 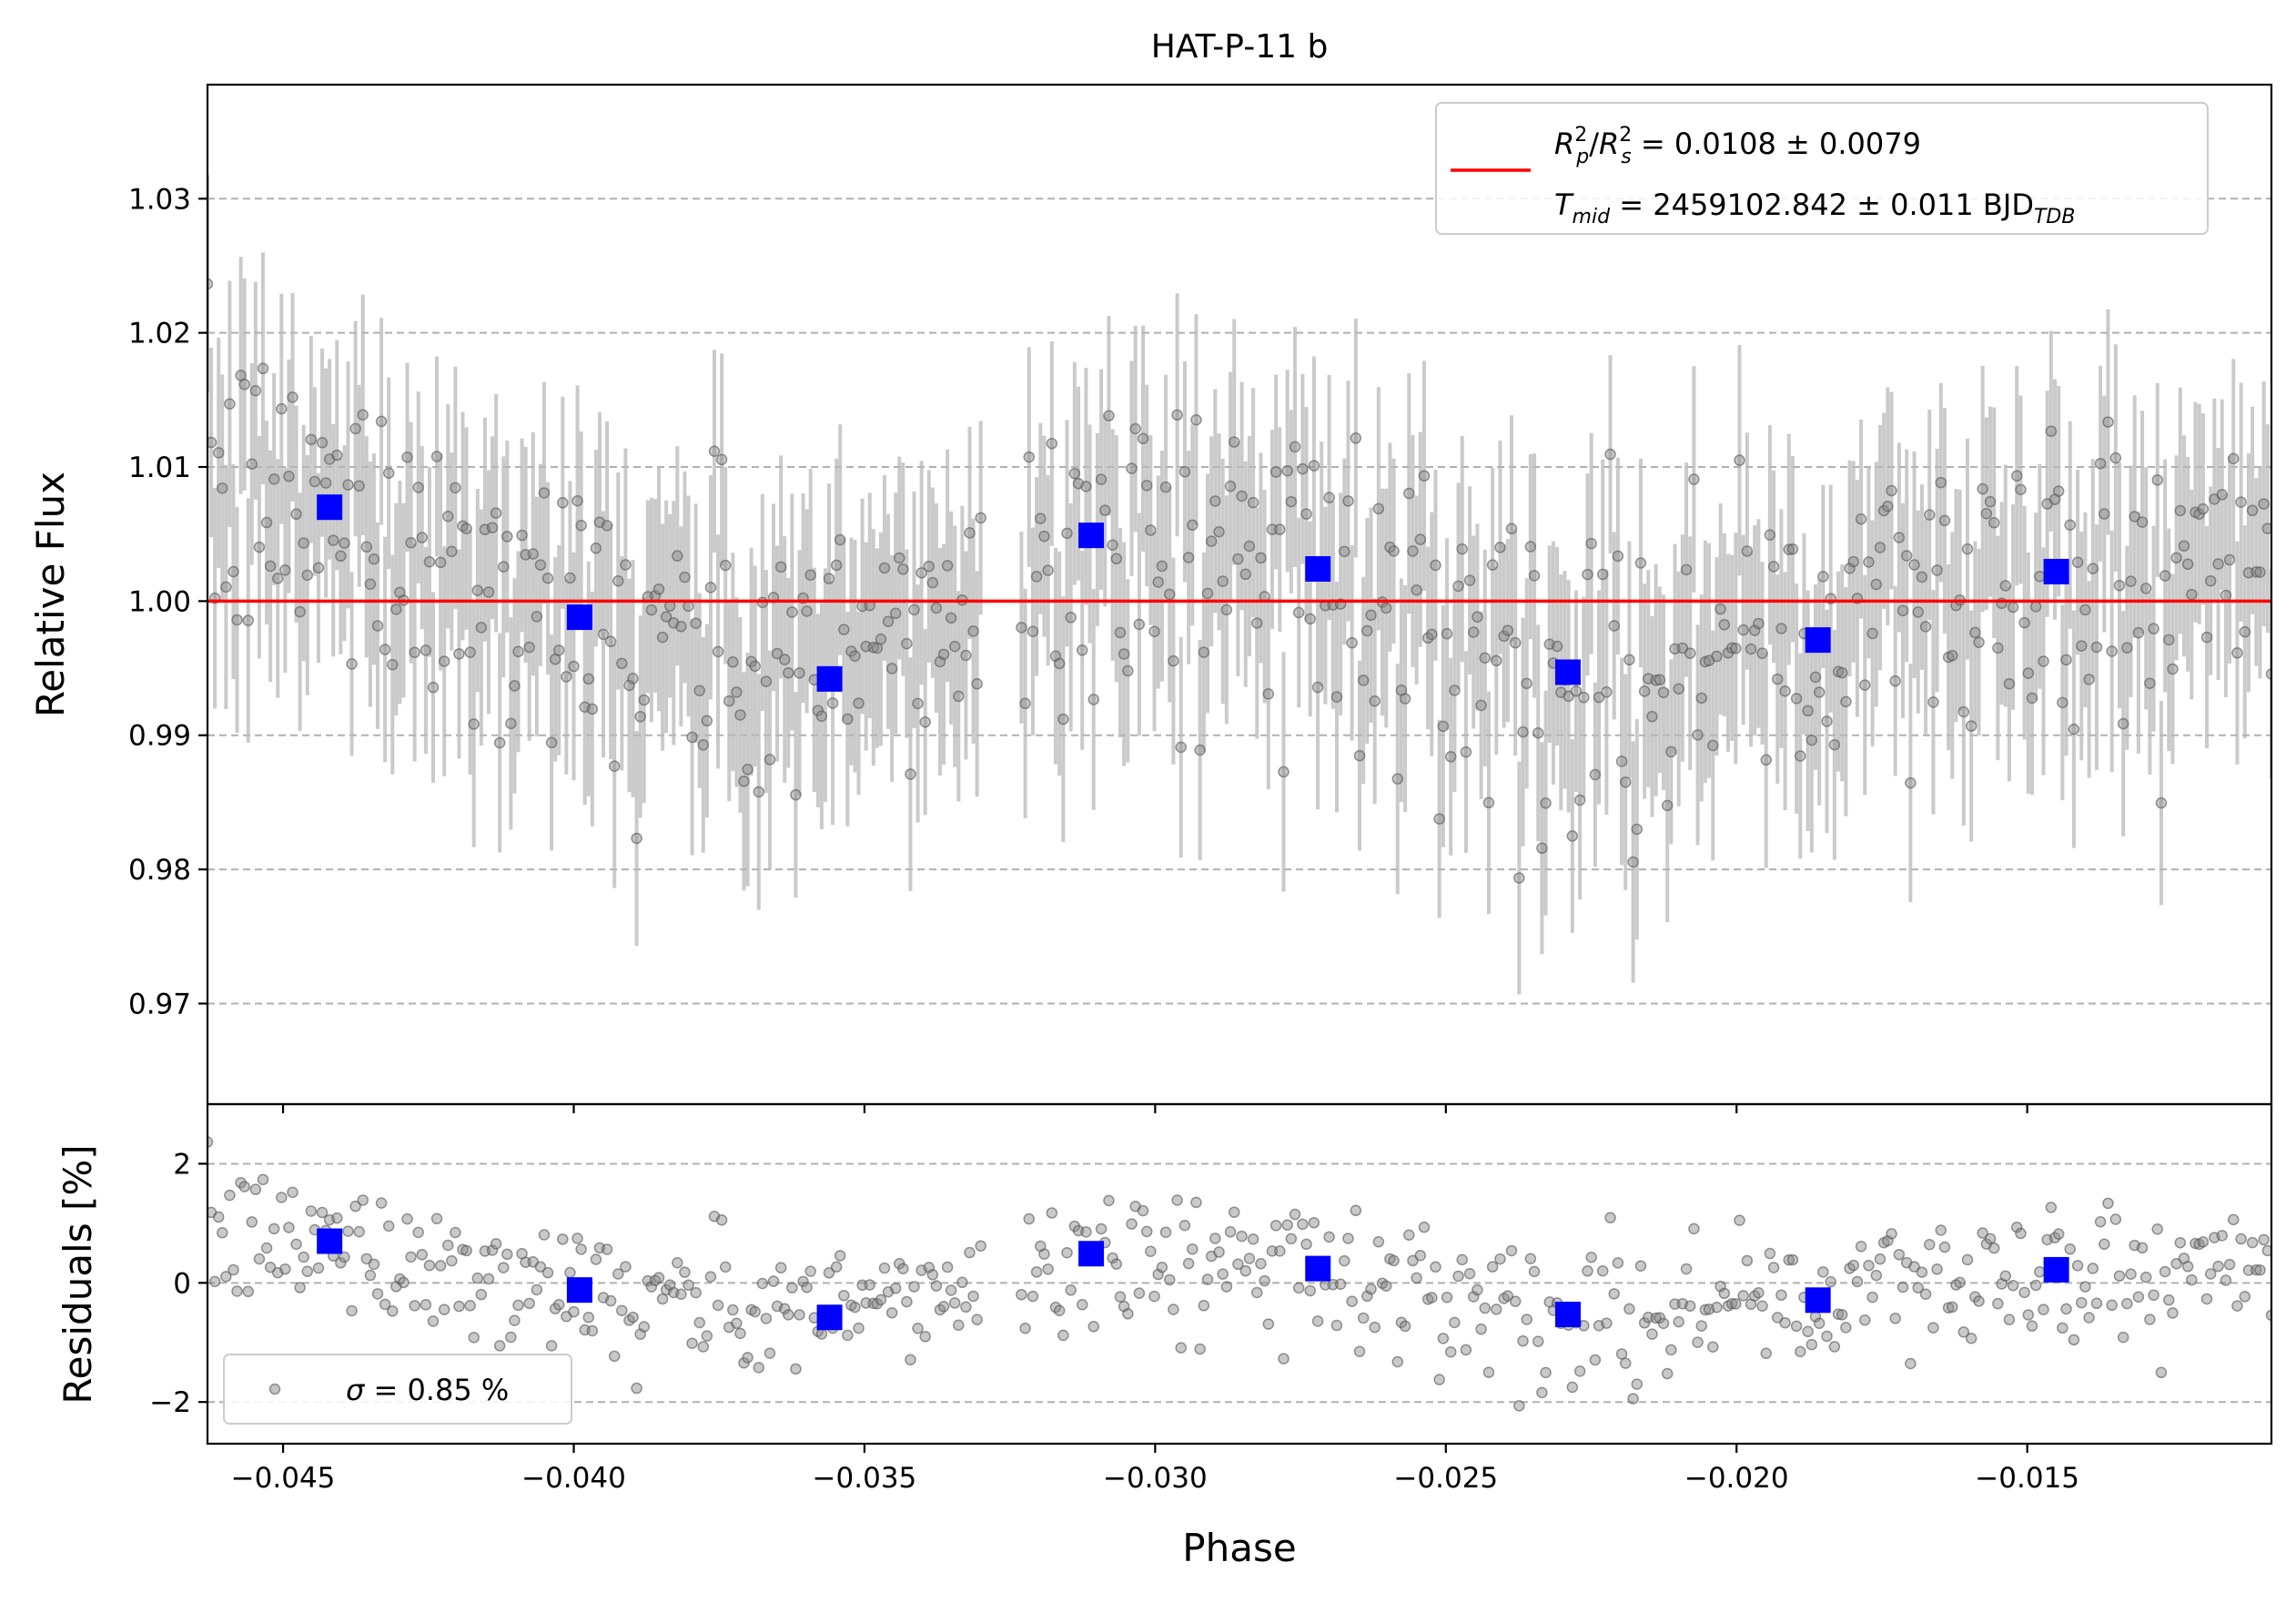 I want to click on residuals-y-tick-label: 0, so click(x=182, y=1283).